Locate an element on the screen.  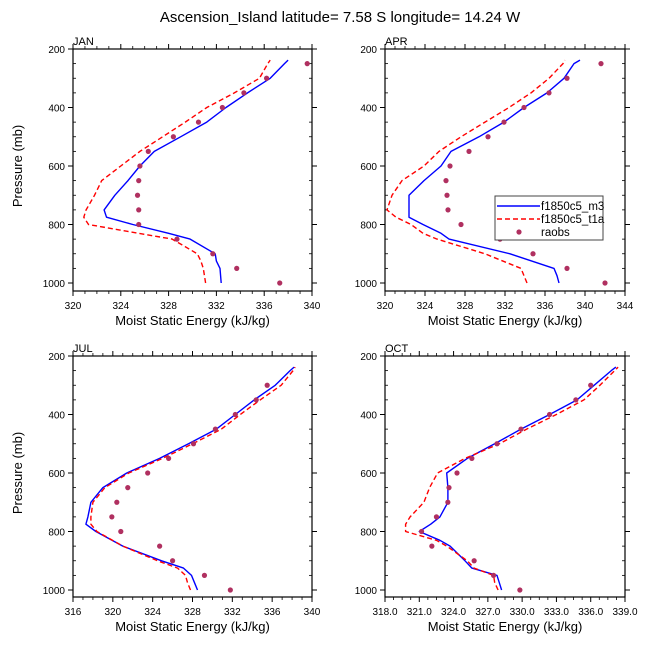
y-axis-title: Pressure (mb) is located at coordinates (17, 473).